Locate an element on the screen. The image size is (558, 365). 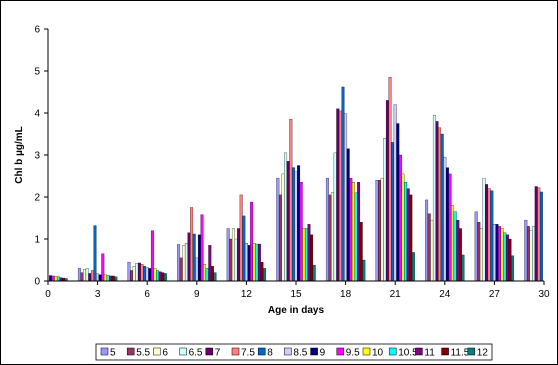
x-tick-label: 27 is located at coordinates (495, 294).